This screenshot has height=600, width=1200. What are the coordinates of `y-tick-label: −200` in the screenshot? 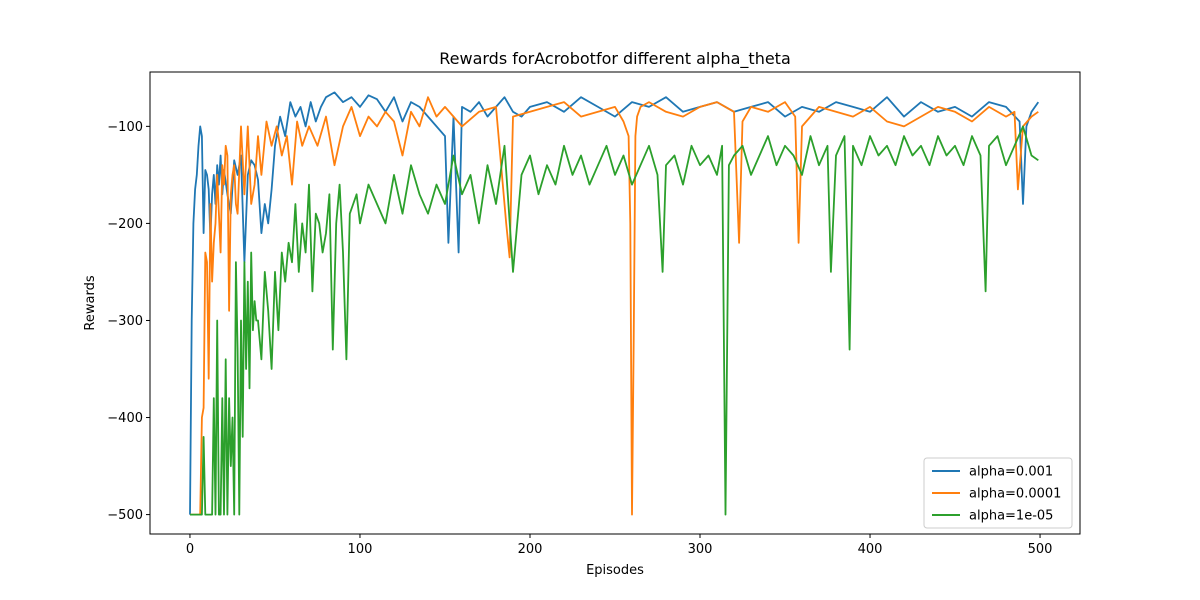 It's located at (125, 224).